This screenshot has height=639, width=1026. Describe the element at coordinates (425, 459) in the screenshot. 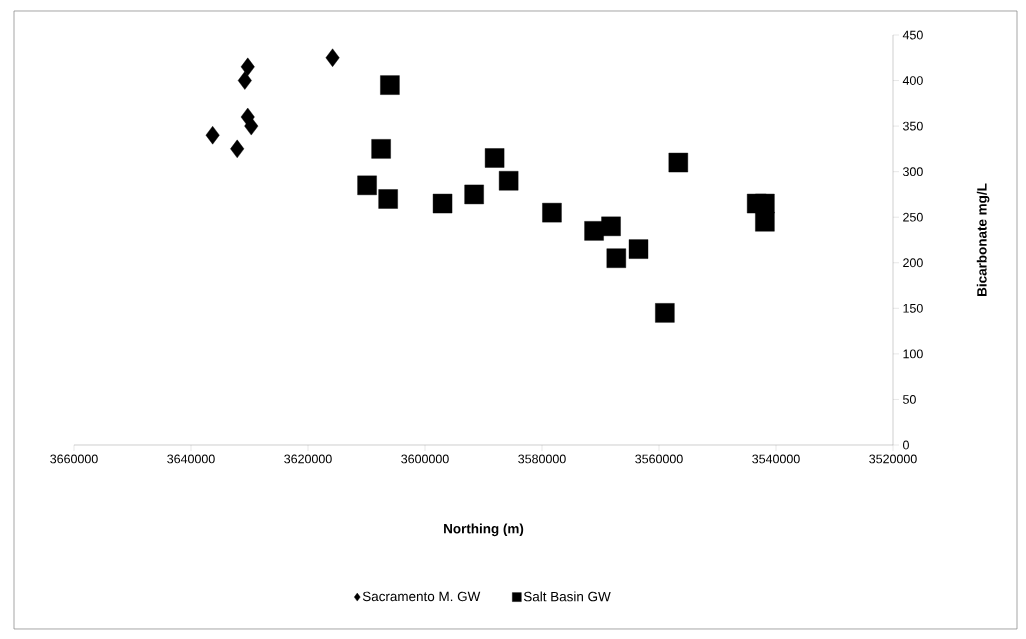

I see `x-tick-label: 3600000` at that location.